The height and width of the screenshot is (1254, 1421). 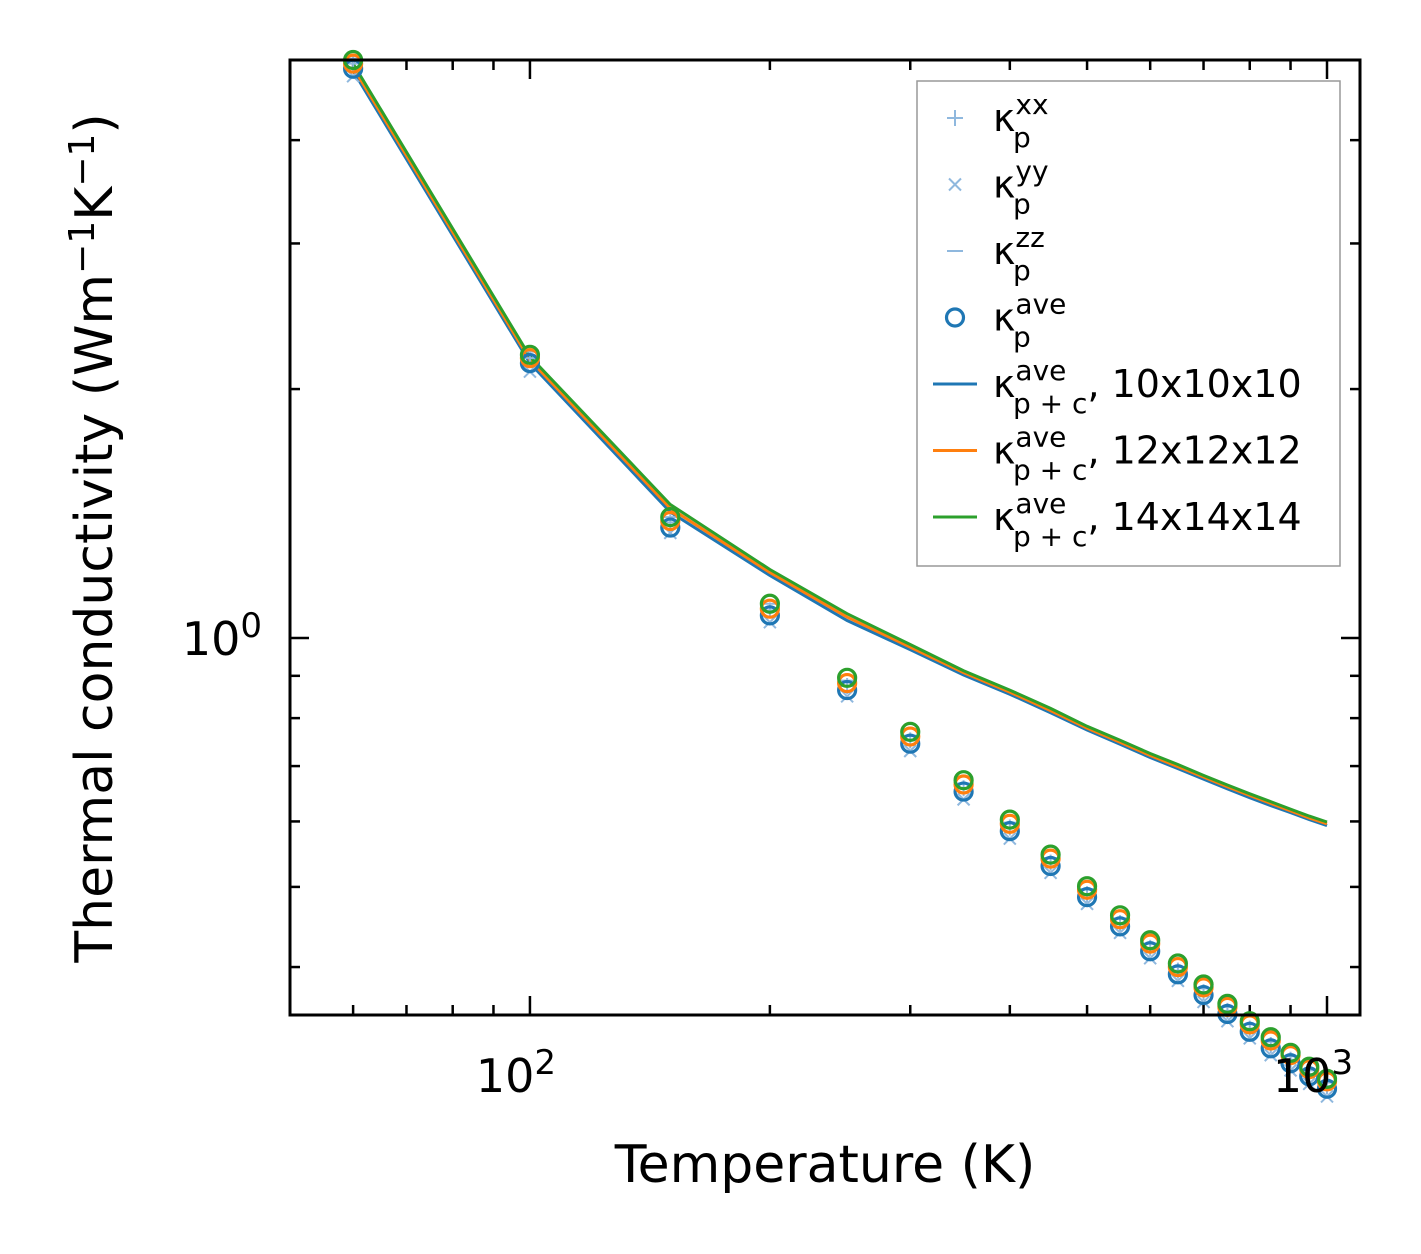 I want to click on legend-marker-circle, so click(x=955, y=317).